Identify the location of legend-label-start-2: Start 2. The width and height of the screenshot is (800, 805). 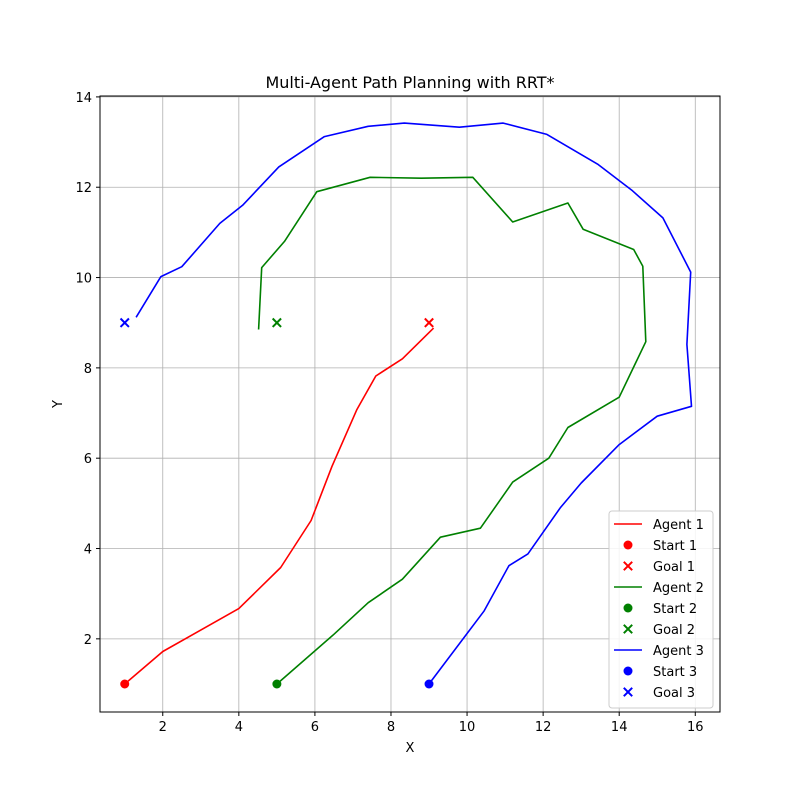
(675, 609).